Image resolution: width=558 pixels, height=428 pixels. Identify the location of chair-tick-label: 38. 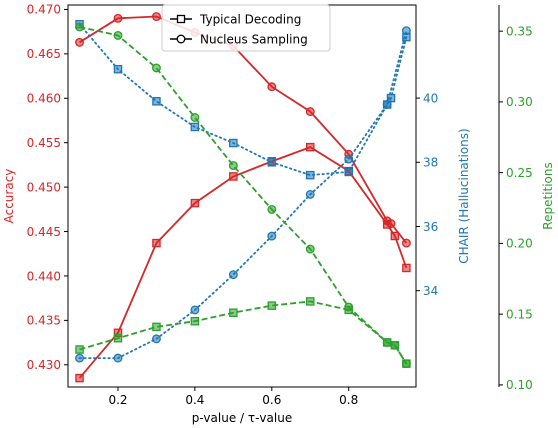
(430, 163).